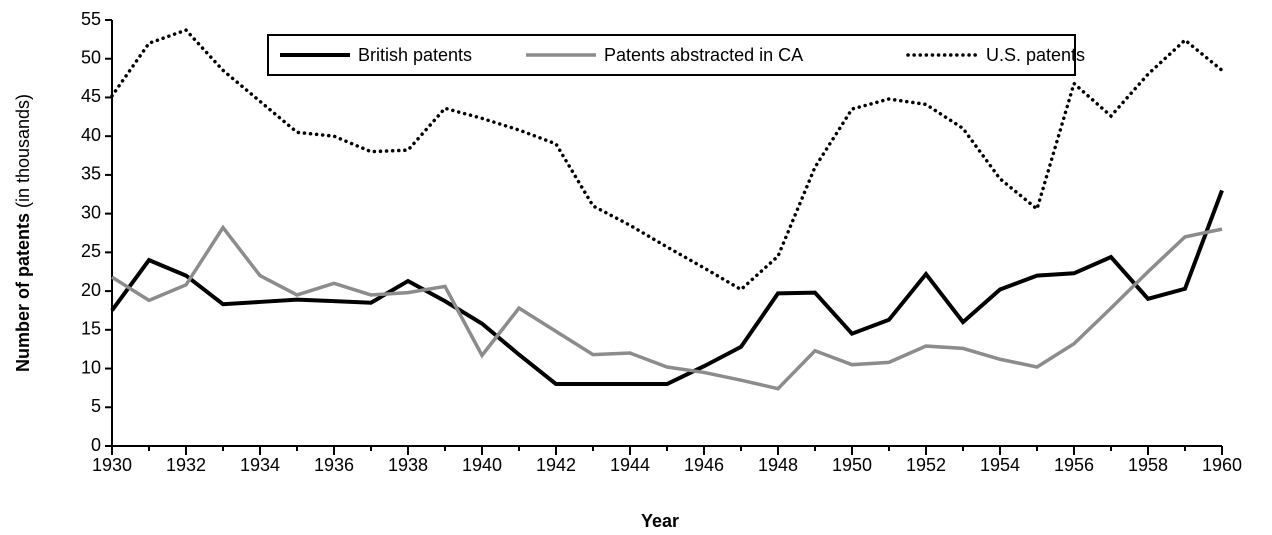  Describe the element at coordinates (91, 57) in the screenshot. I see `y-tick-label: 50` at that location.